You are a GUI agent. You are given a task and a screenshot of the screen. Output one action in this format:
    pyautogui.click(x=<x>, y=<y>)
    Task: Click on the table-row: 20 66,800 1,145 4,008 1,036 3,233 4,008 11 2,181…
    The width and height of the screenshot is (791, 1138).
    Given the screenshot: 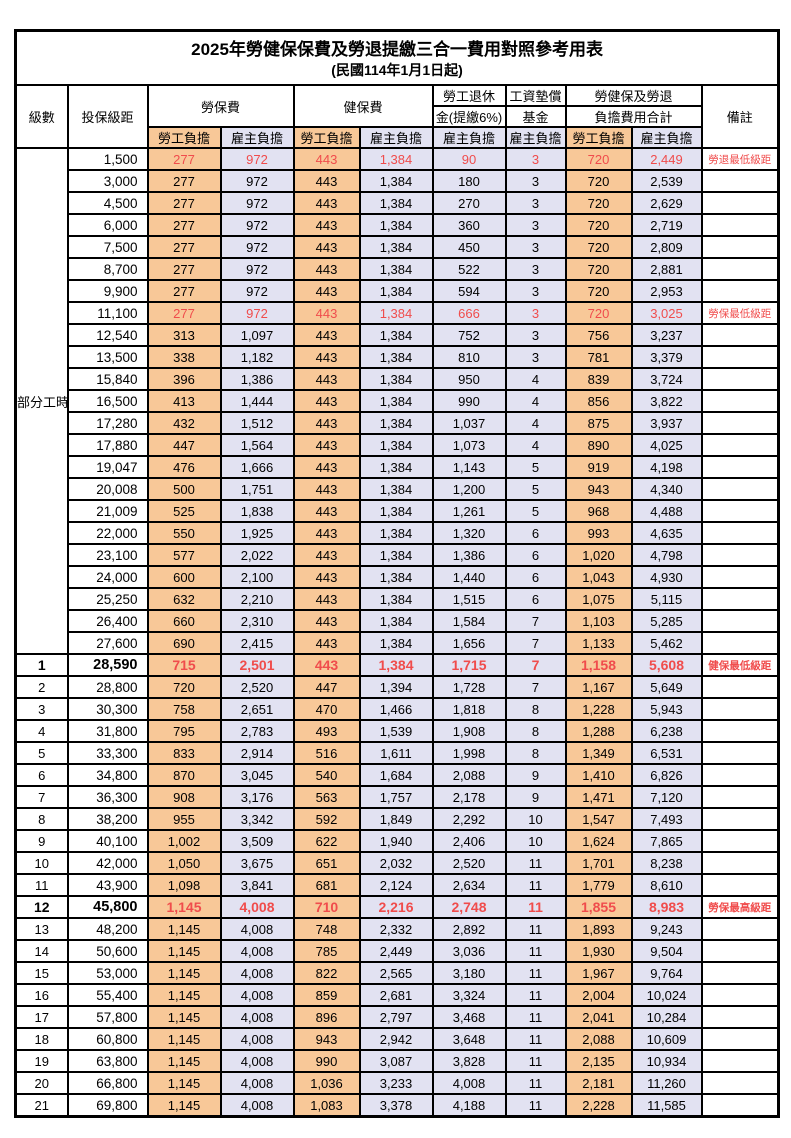 What is the action you would take?
    pyautogui.click(x=397, y=1083)
    